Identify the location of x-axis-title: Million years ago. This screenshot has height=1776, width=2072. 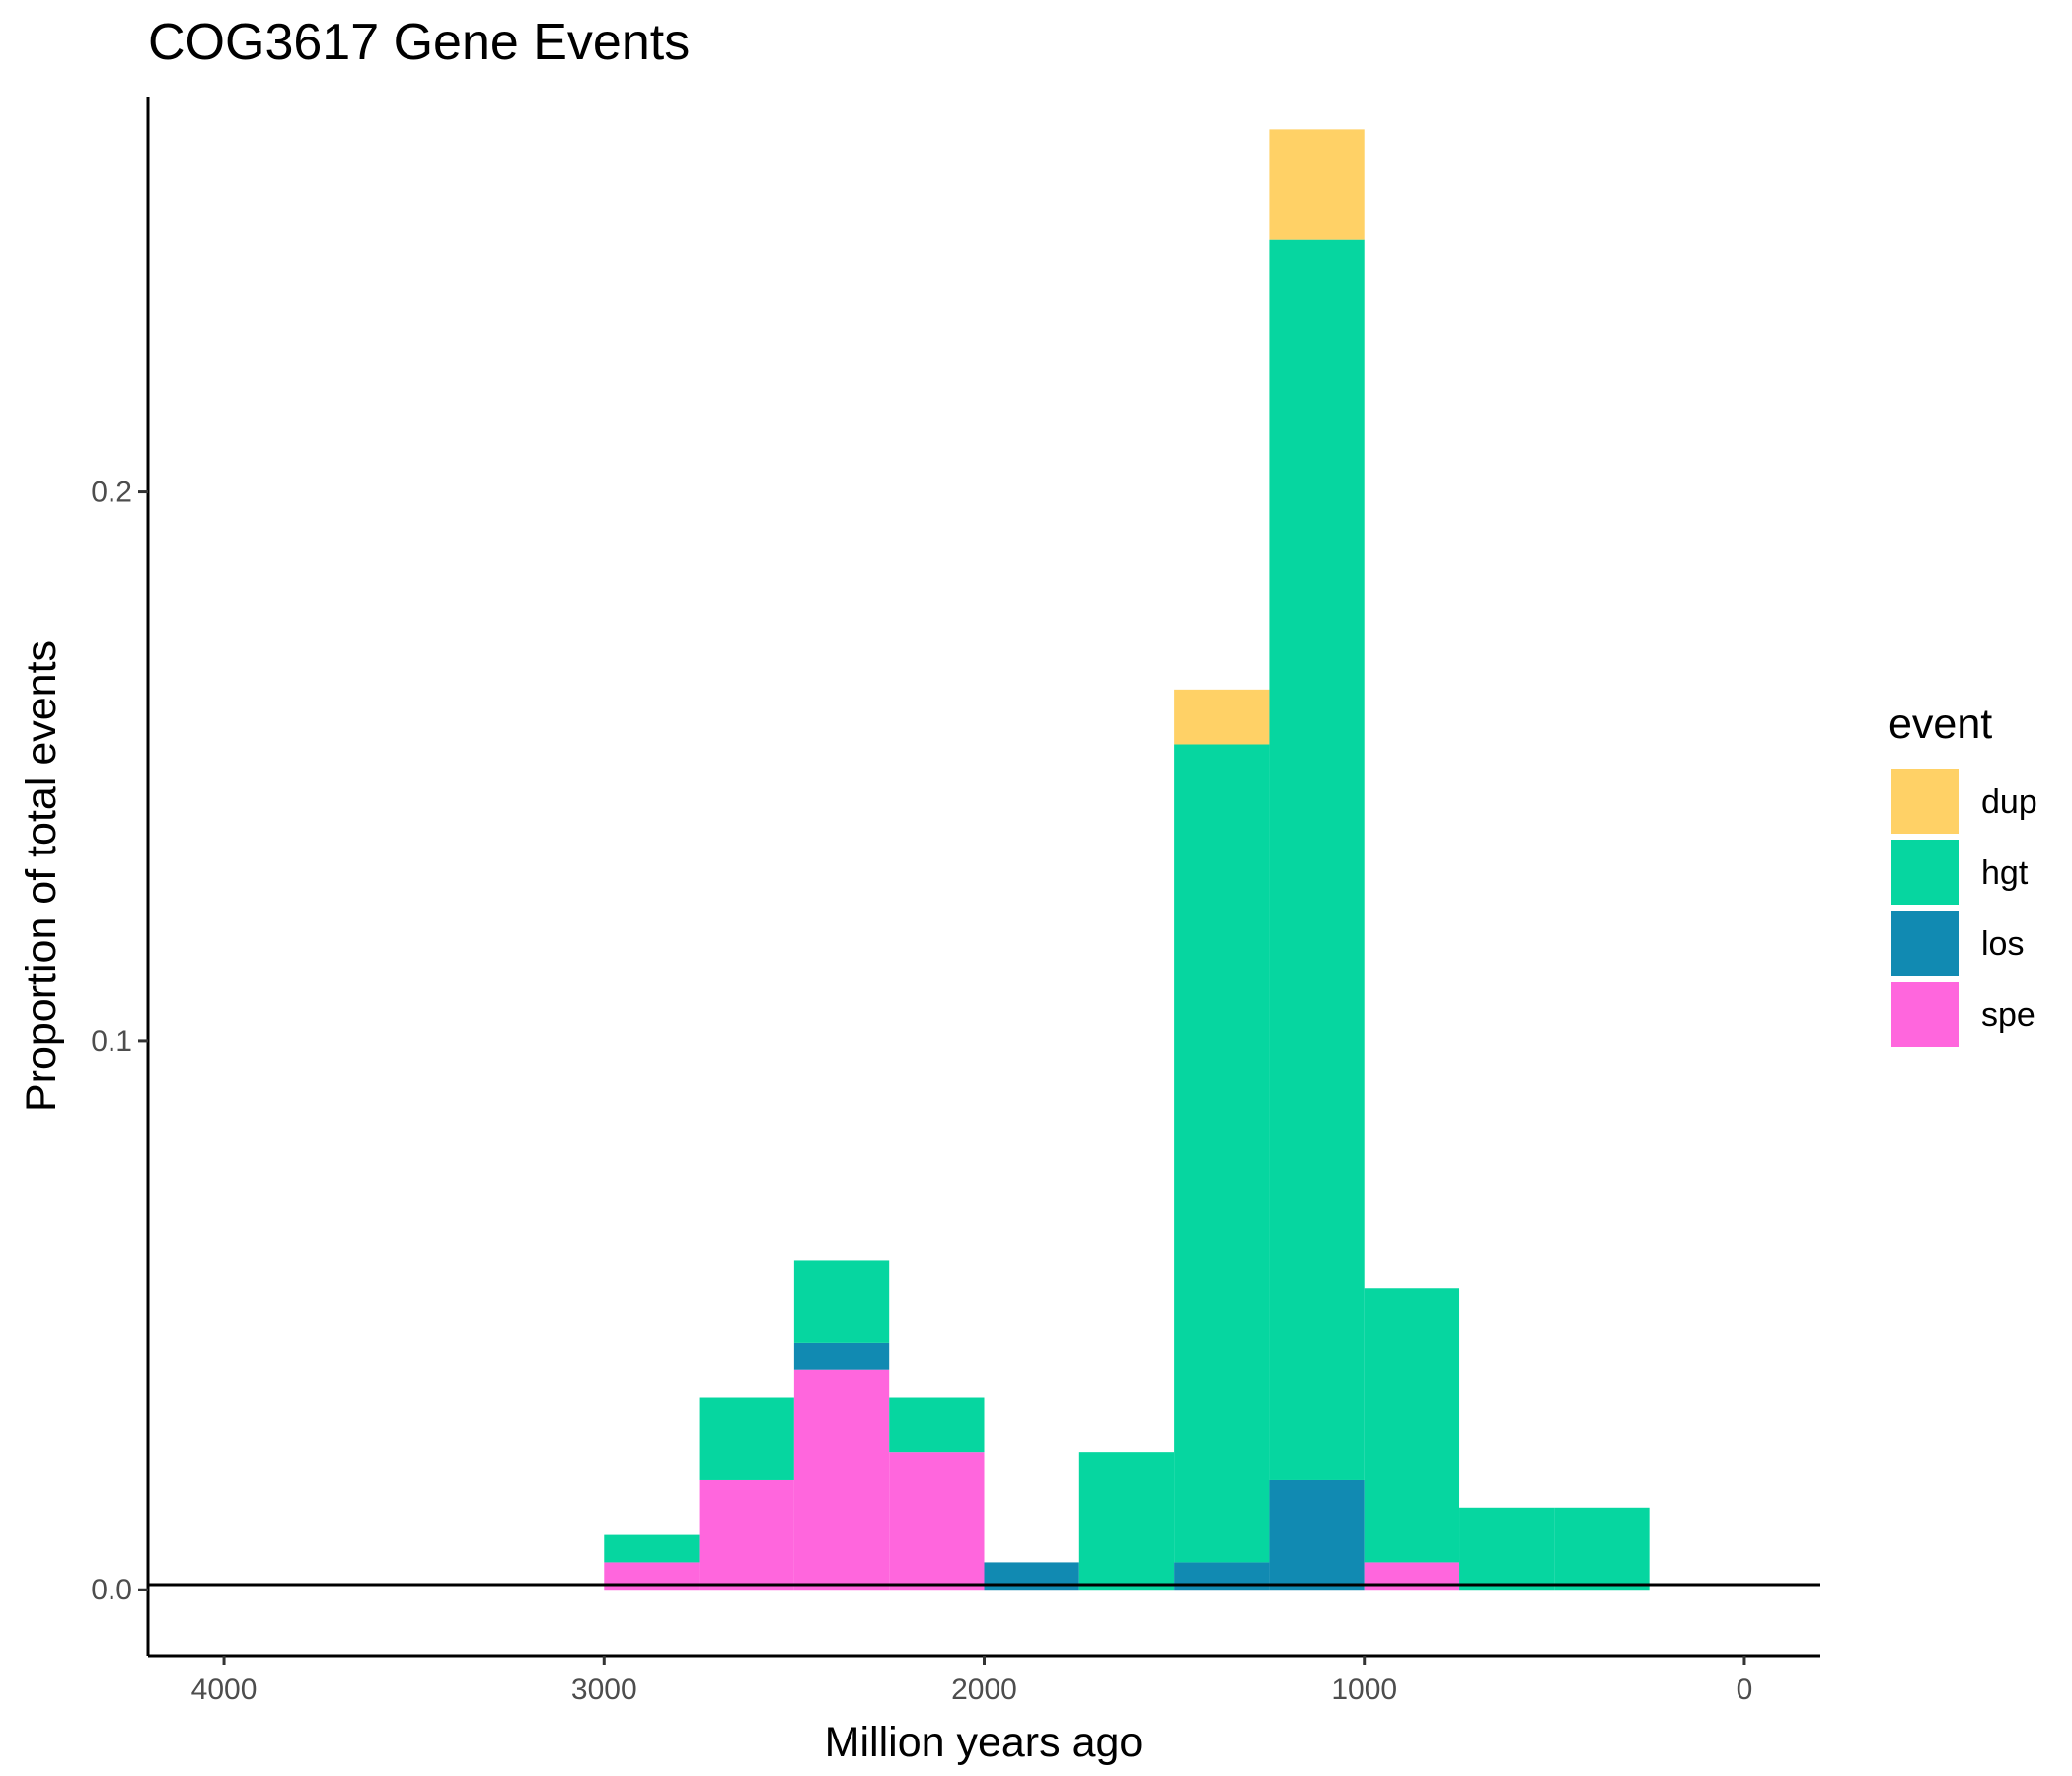
(985, 1743).